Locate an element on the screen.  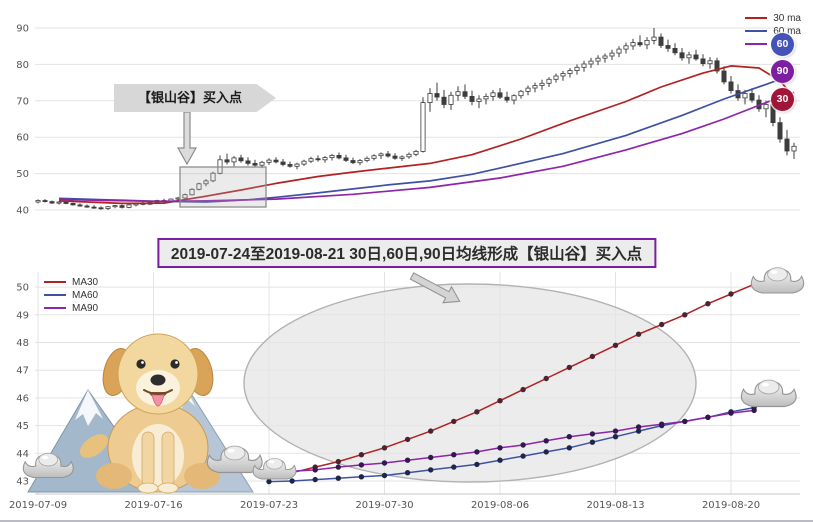
series-line-MA90 is located at coordinates (511, 441).